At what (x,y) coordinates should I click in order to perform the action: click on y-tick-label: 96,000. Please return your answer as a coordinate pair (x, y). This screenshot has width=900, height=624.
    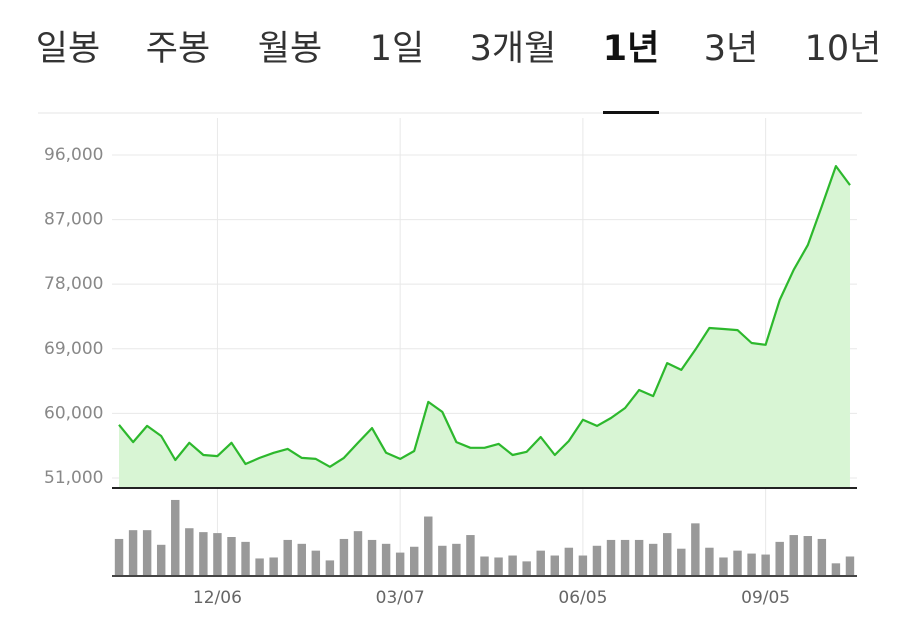
    Looking at the image, I should click on (73, 155).